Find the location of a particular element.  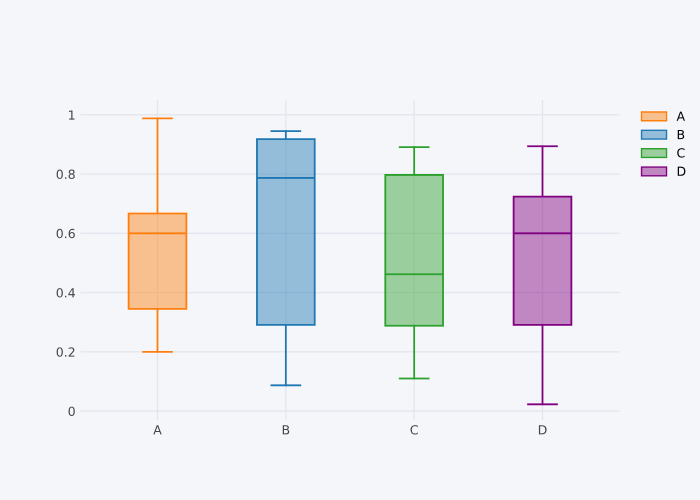

y-tick-label: 1 is located at coordinates (71, 115).